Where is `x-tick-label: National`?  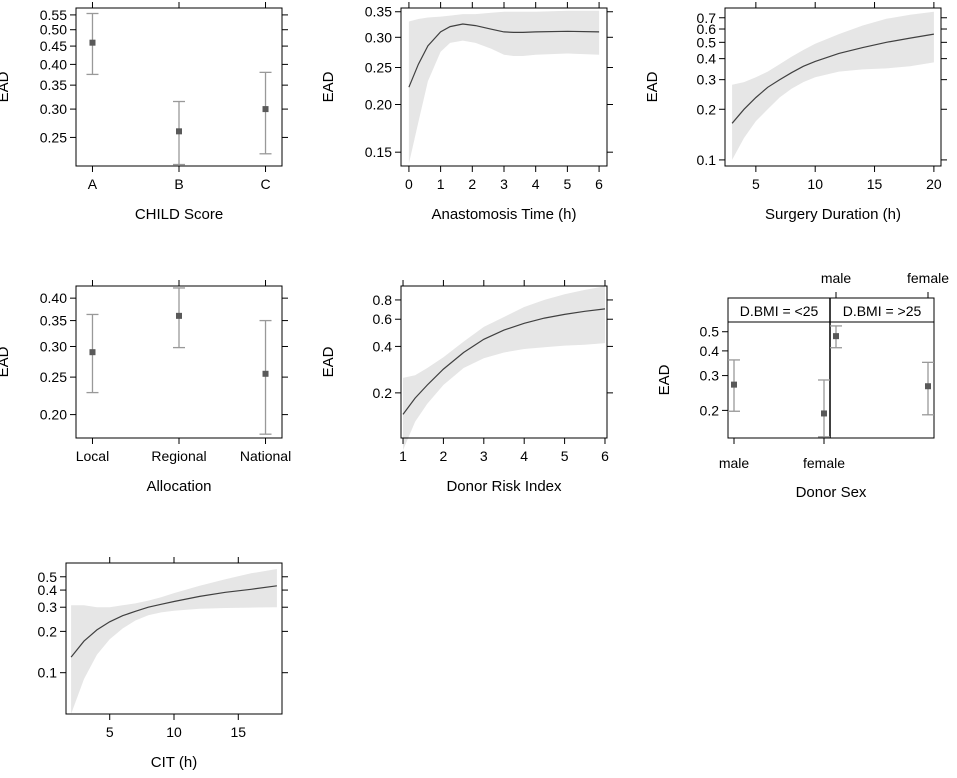
x-tick-label: National is located at coordinates (265, 456).